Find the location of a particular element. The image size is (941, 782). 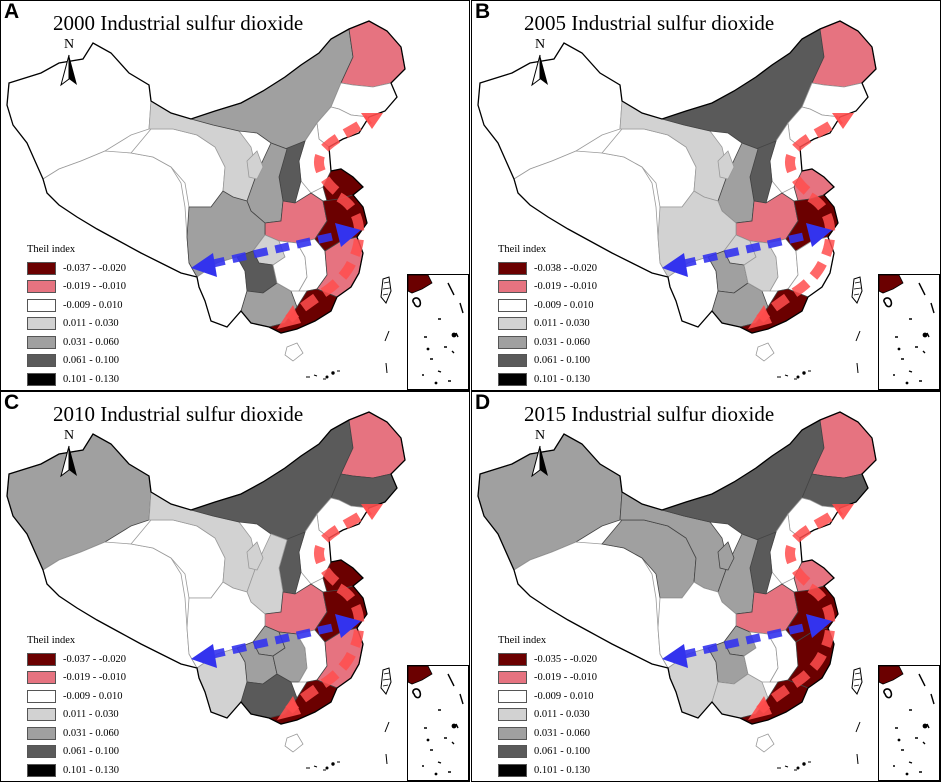

legend-item: -0.037 - -0.020 is located at coordinates (87, 268).